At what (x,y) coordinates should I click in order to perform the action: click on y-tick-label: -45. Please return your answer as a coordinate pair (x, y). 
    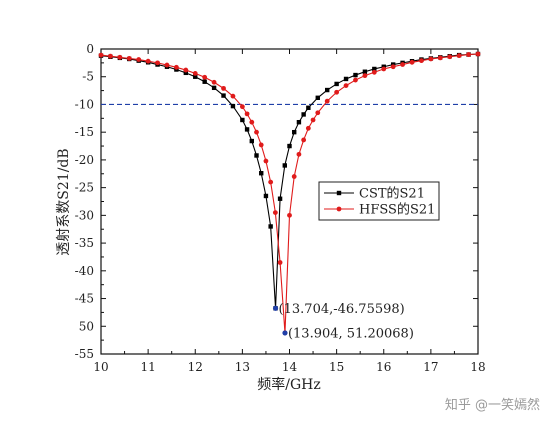
    Looking at the image, I should click on (84, 299).